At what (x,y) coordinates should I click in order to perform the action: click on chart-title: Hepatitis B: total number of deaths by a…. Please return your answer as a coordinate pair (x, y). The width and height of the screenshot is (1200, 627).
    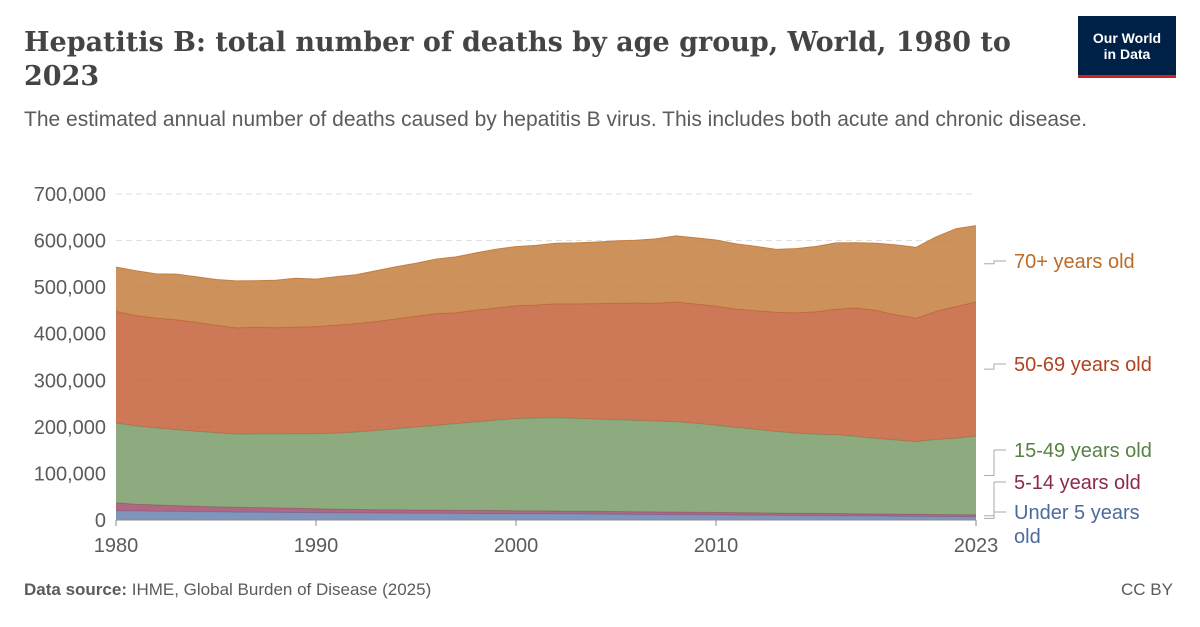
    Looking at the image, I should click on (517, 59).